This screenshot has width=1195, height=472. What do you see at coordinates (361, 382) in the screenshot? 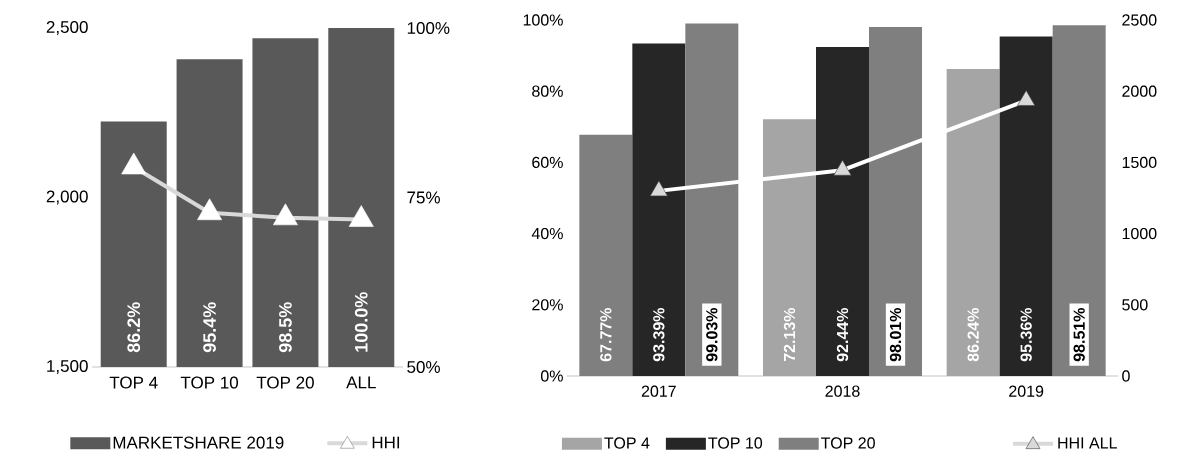
I see `x-tick-label: ALL` at bounding box center [361, 382].